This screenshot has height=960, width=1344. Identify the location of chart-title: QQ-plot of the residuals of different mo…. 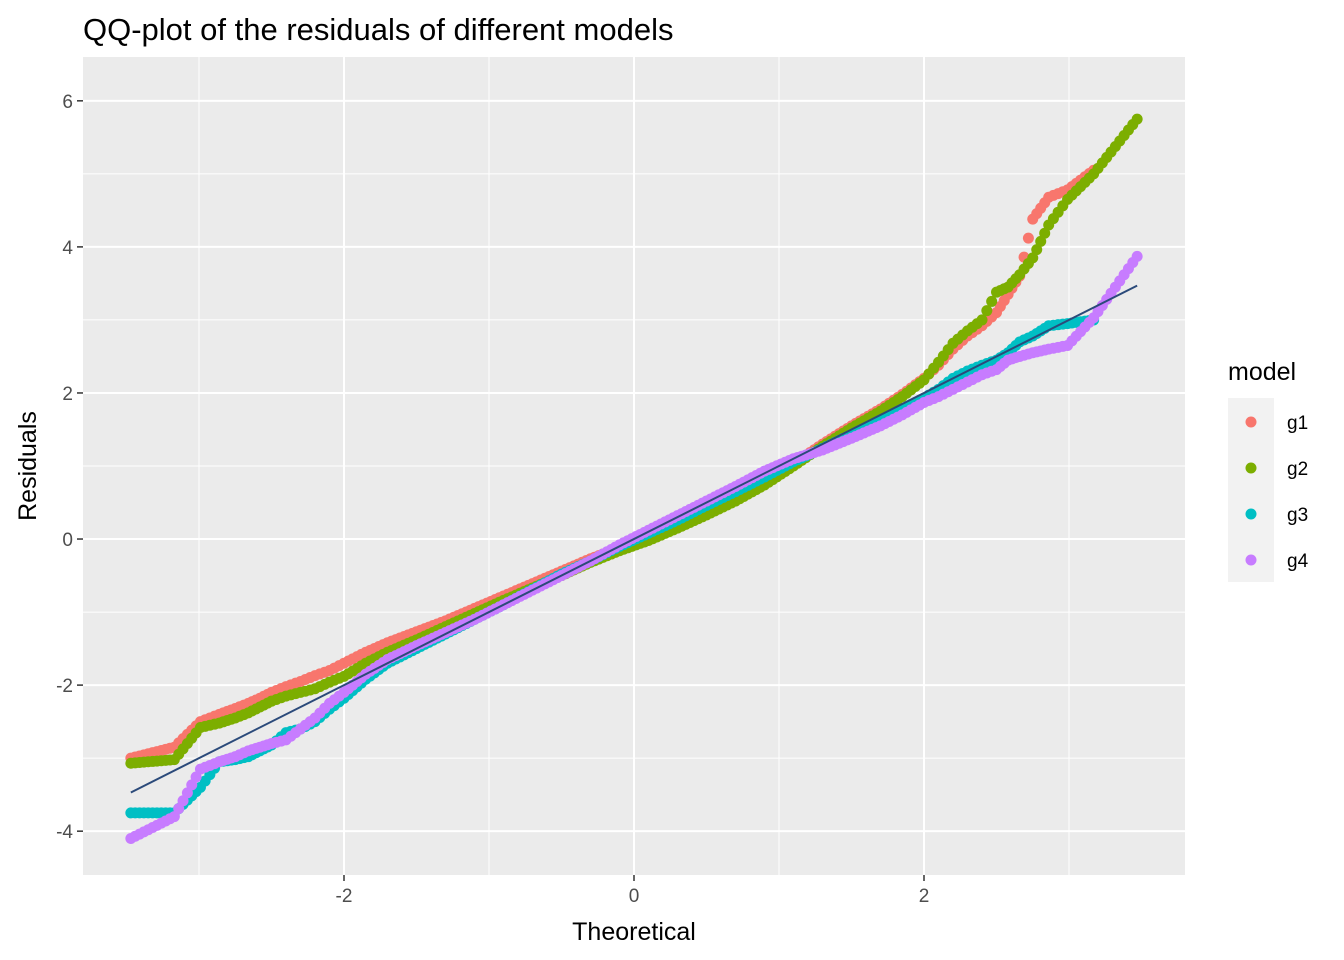
(378, 29).